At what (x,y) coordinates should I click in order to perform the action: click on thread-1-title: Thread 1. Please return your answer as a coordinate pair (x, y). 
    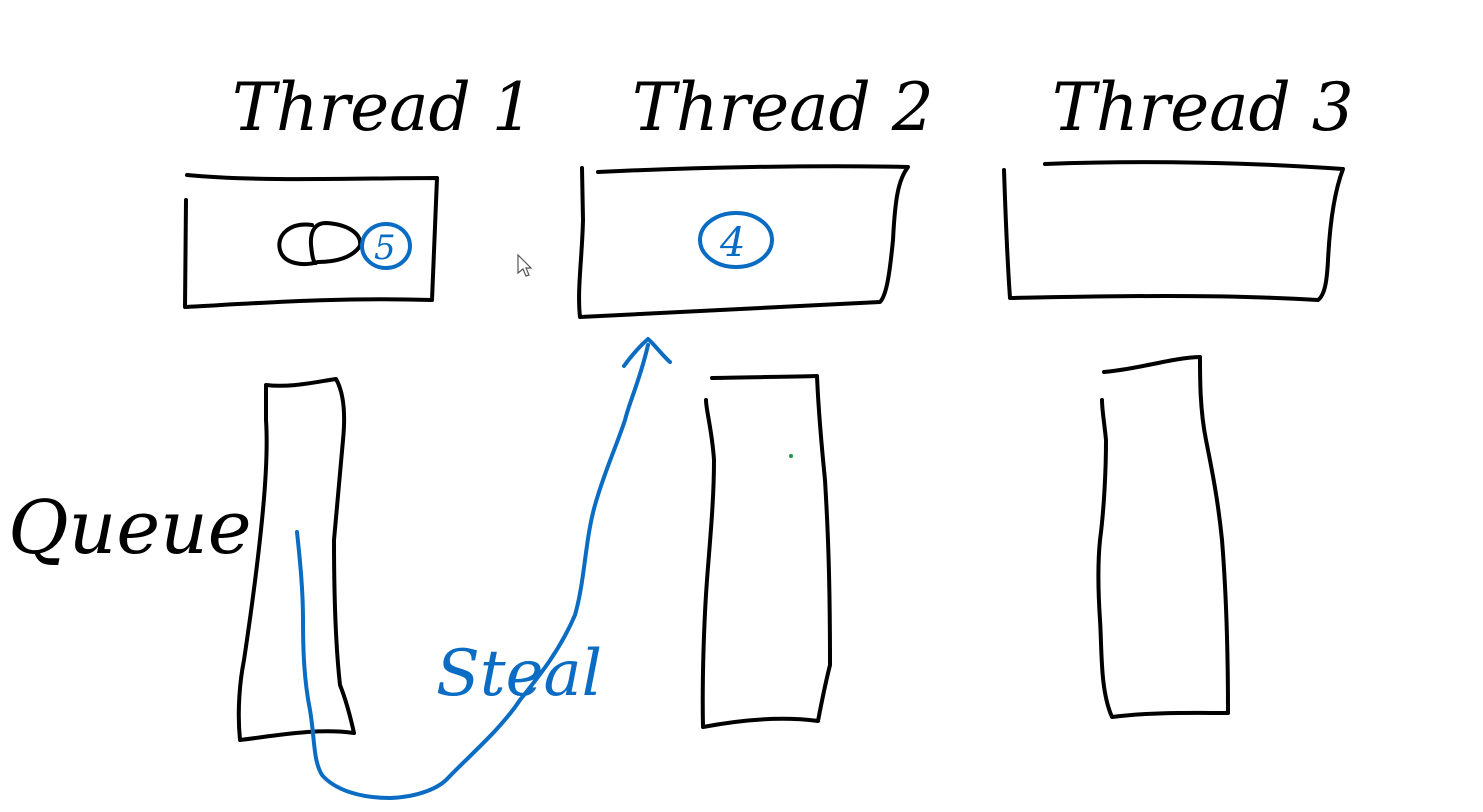
    Looking at the image, I should click on (383, 107).